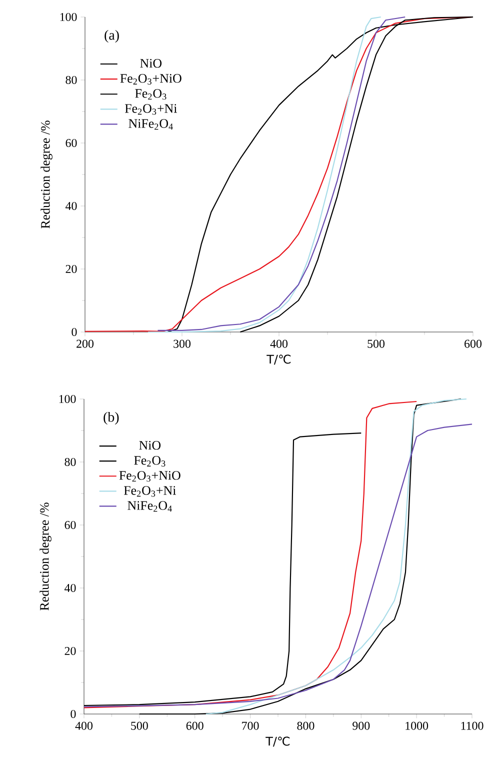 This screenshot has height=768, width=489. I want to click on x-tick-label: 900, so click(361, 726).